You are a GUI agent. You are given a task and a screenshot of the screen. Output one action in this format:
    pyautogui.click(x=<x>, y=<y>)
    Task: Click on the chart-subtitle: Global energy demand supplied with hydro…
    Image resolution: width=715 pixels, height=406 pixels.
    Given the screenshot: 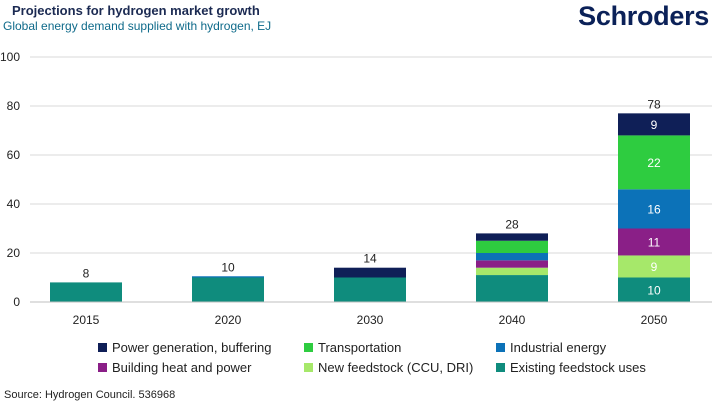 What is the action you would take?
    pyautogui.click(x=137, y=26)
    